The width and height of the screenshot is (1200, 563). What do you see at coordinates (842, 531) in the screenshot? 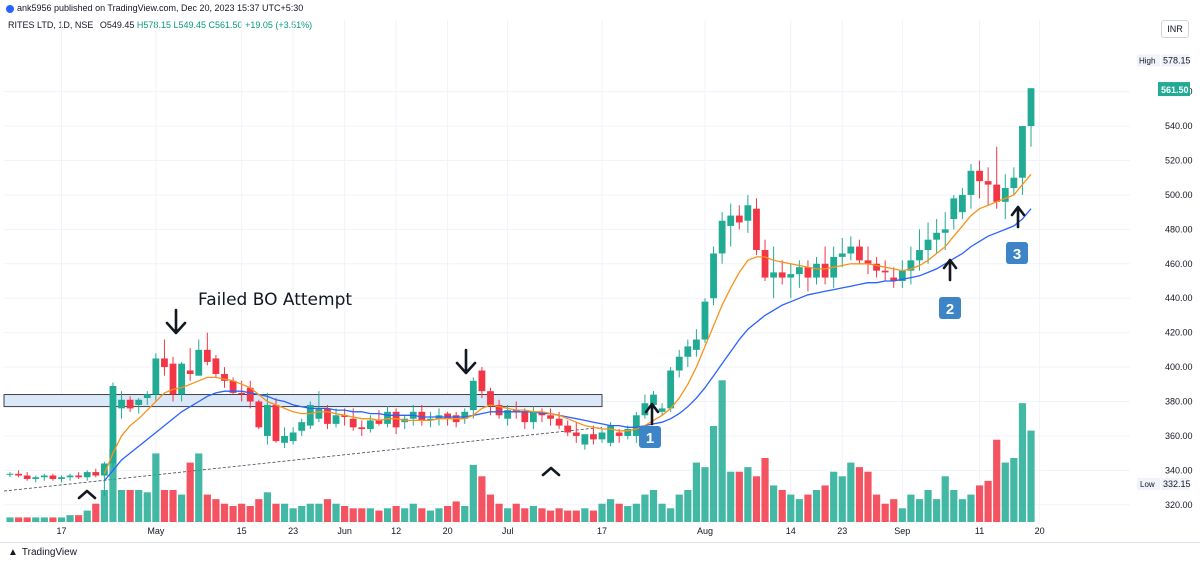
I see `time-tick-label: 23` at bounding box center [842, 531].